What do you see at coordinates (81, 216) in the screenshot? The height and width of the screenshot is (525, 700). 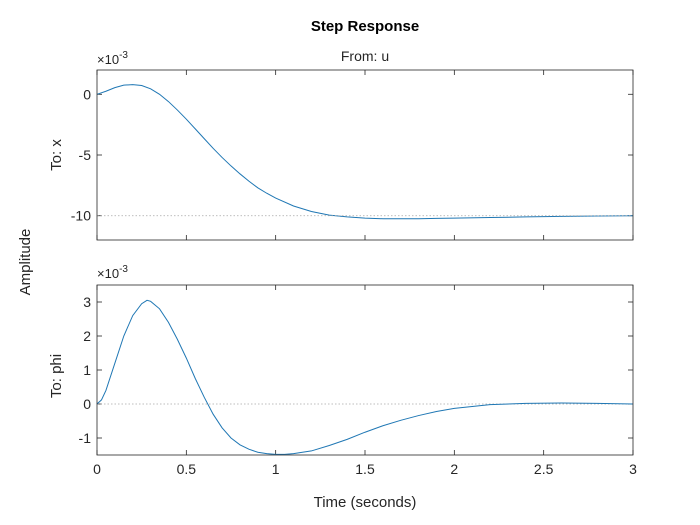 I see `y-tick-label-top: -10` at bounding box center [81, 216].